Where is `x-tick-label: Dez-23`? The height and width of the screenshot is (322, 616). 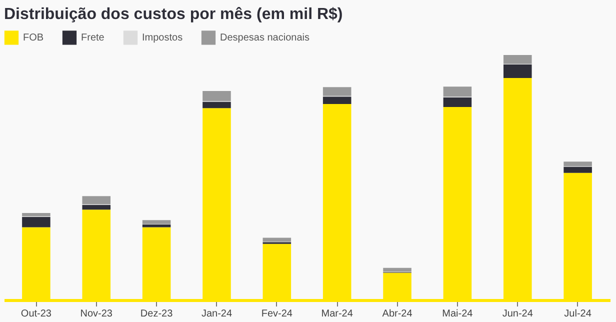 x-tick-label: Dez-23 is located at coordinates (157, 314).